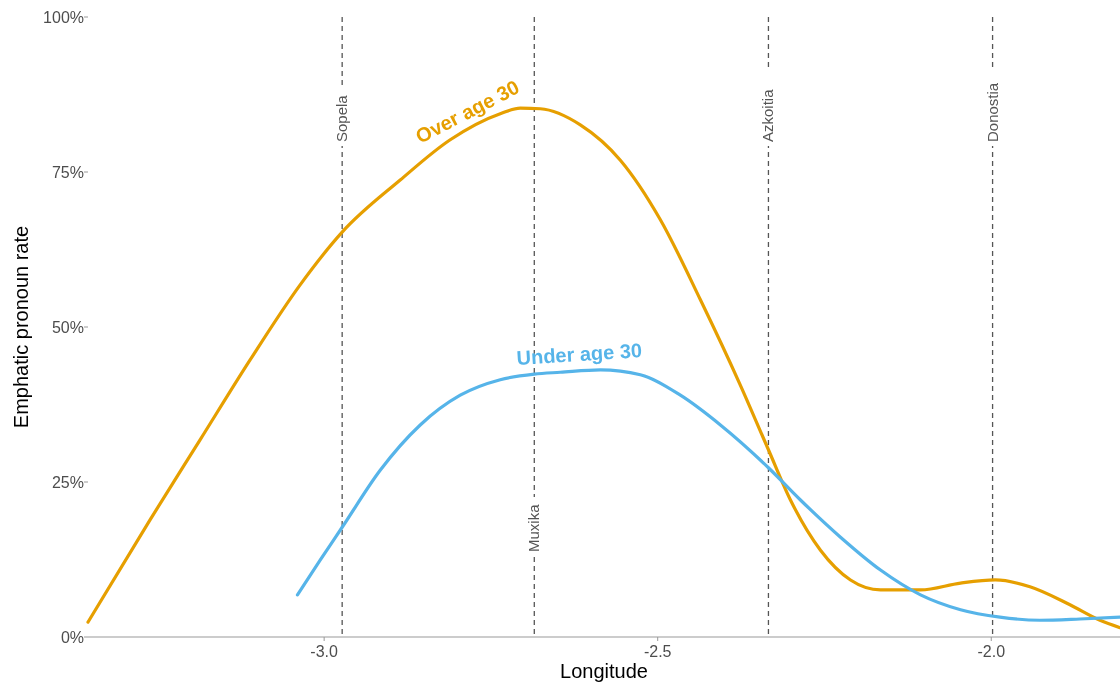 This screenshot has width=1120, height=684. Describe the element at coordinates (604, 671) in the screenshot. I see `x-axis-title: Longitude` at that location.